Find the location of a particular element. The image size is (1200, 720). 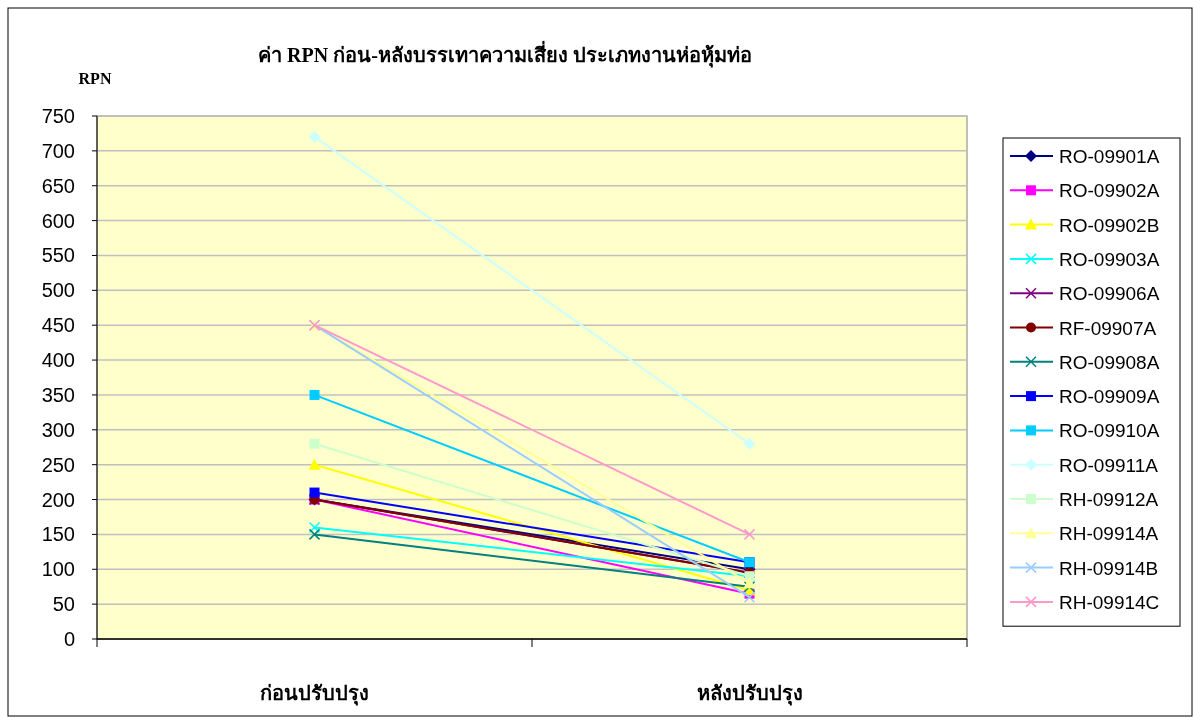

x-tick-label: ก่อนปรับปรุง is located at coordinates (314, 694).